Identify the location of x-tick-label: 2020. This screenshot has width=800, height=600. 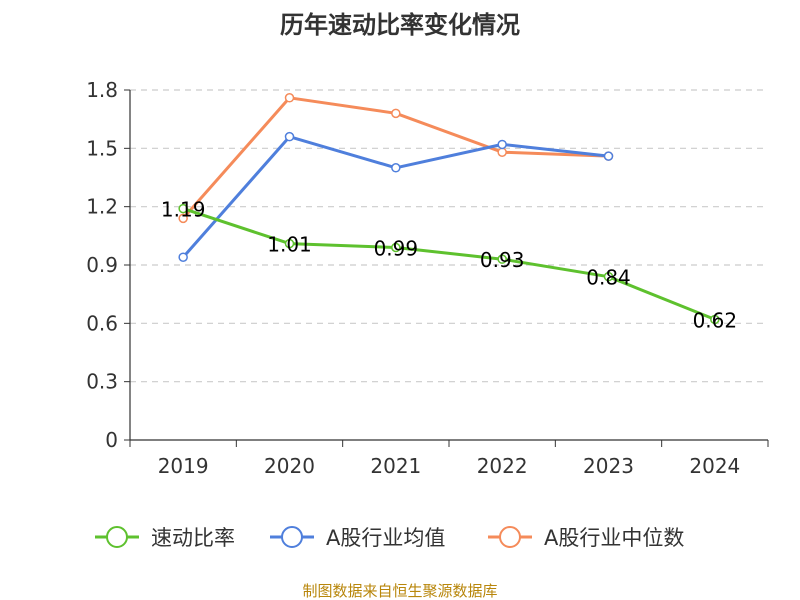
(289, 466).